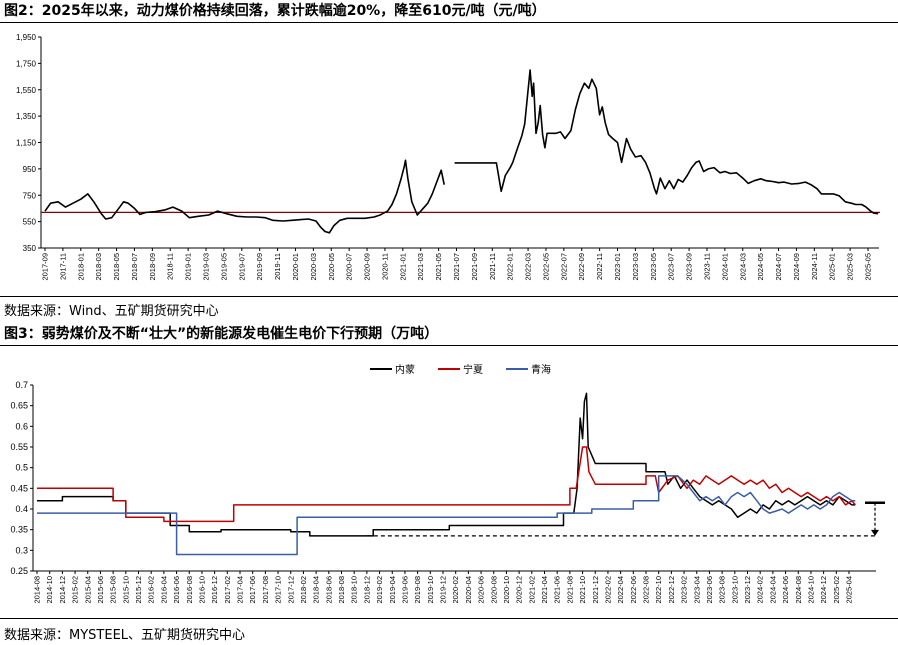  What do you see at coordinates (189, 590) in the screenshot?
I see `x-tick-label: 2016-08` at bounding box center [189, 590].